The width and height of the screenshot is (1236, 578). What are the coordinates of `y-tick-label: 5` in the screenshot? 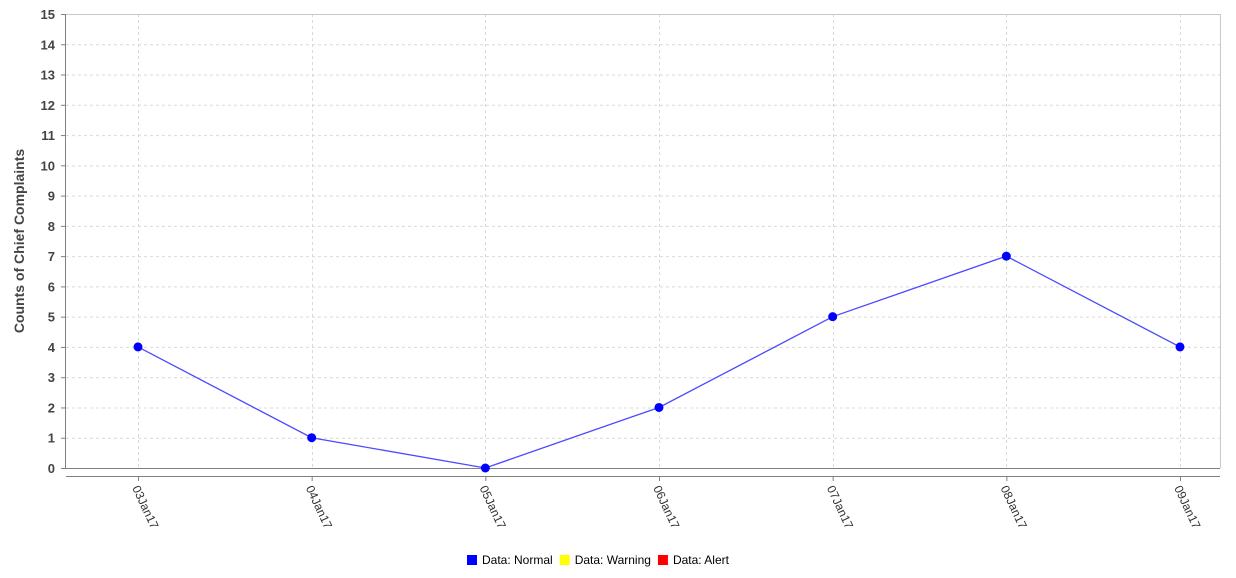 It's located at (51, 317).